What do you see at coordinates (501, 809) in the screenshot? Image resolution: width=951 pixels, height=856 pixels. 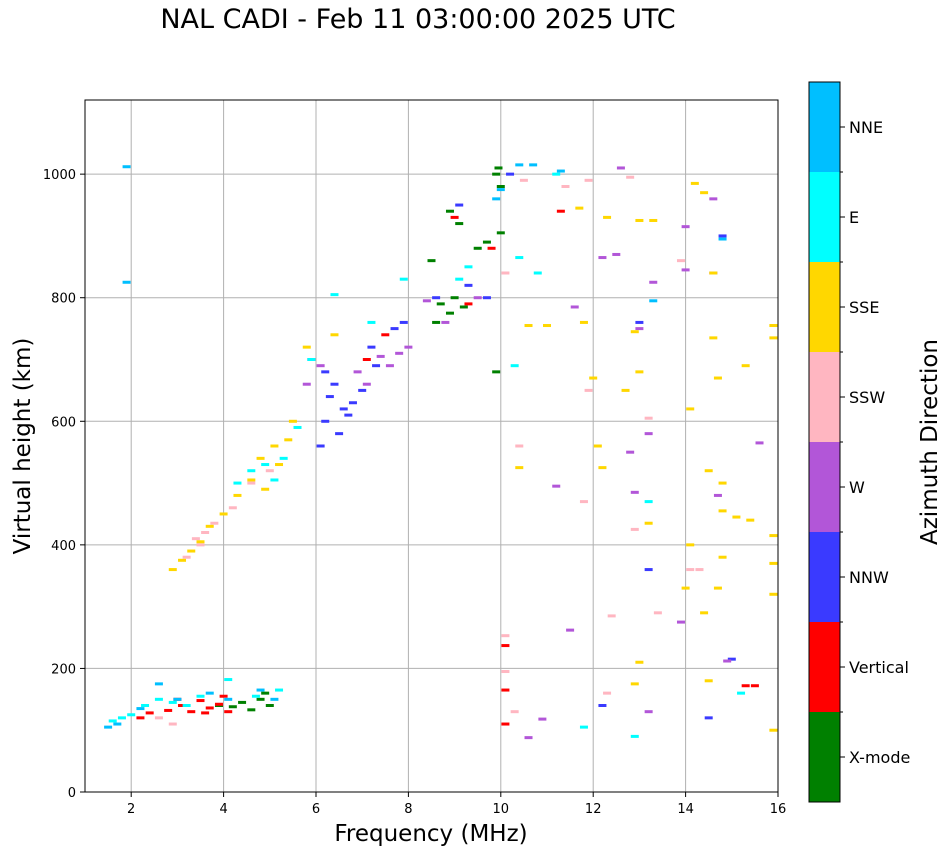 I see `x-tick-label: 10` at bounding box center [501, 809].